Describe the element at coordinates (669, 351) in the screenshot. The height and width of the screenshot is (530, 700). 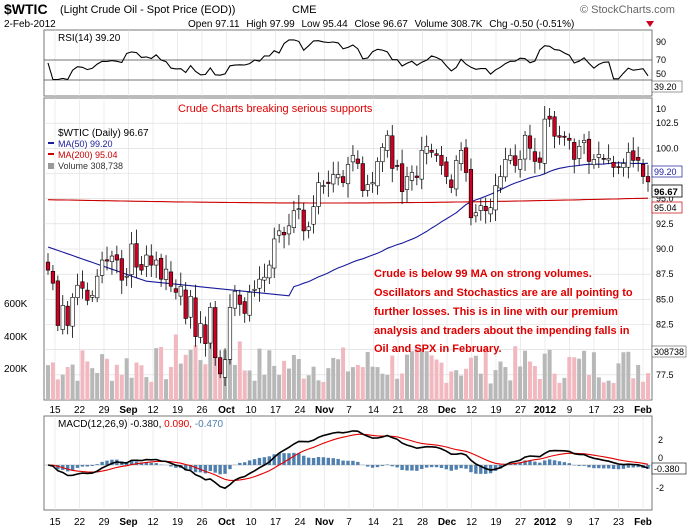
I see `volume-tag-box` at that location.